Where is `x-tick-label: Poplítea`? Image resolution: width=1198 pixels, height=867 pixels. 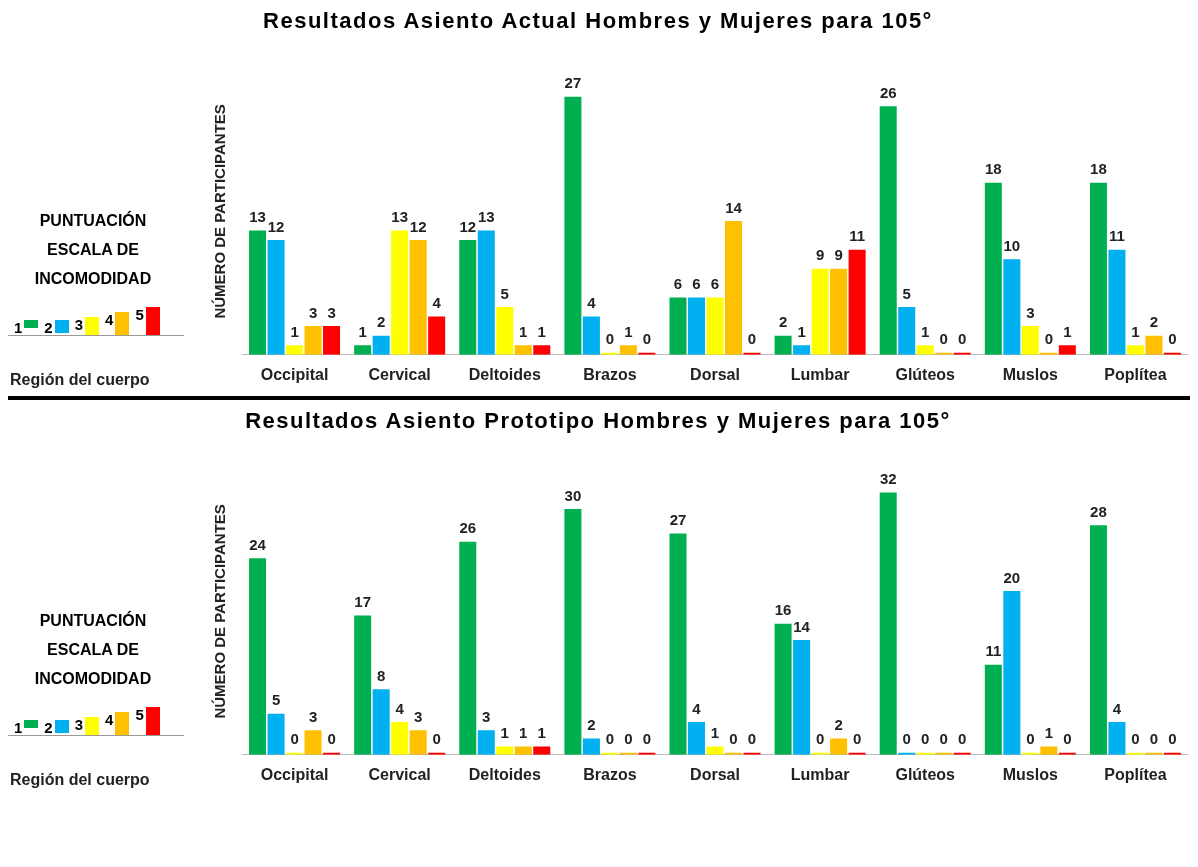
x-tick-label: Poplítea is located at coordinates (1135, 774).